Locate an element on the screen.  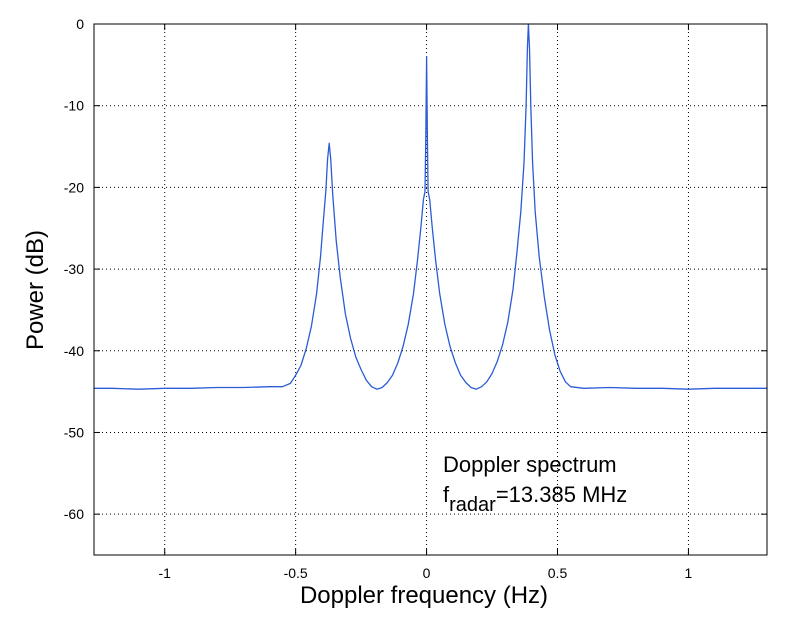
annotation-sub: radar is located at coordinates (472, 505).